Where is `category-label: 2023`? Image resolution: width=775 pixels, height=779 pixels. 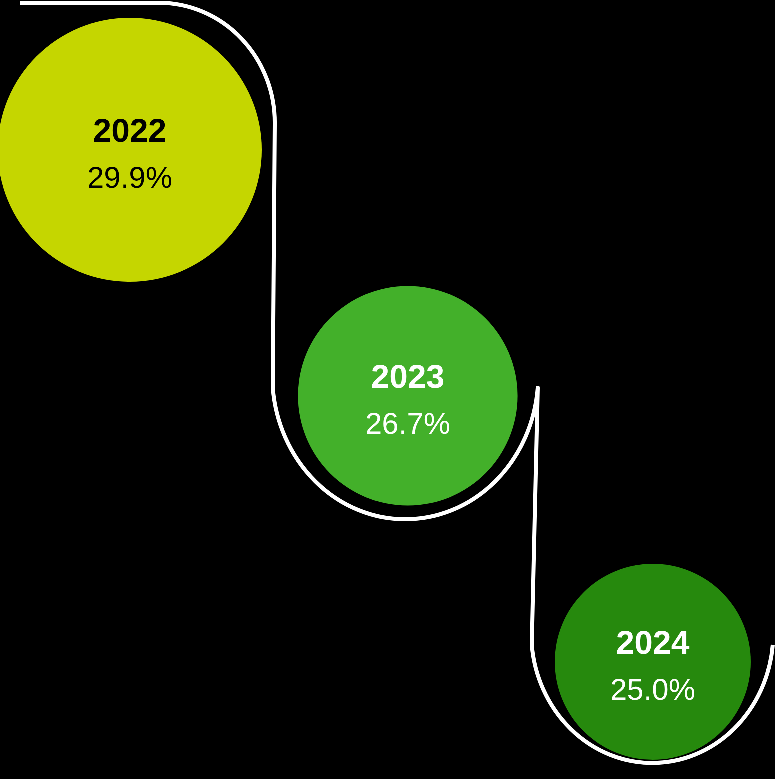 category-label: 2023 is located at coordinates (408, 376).